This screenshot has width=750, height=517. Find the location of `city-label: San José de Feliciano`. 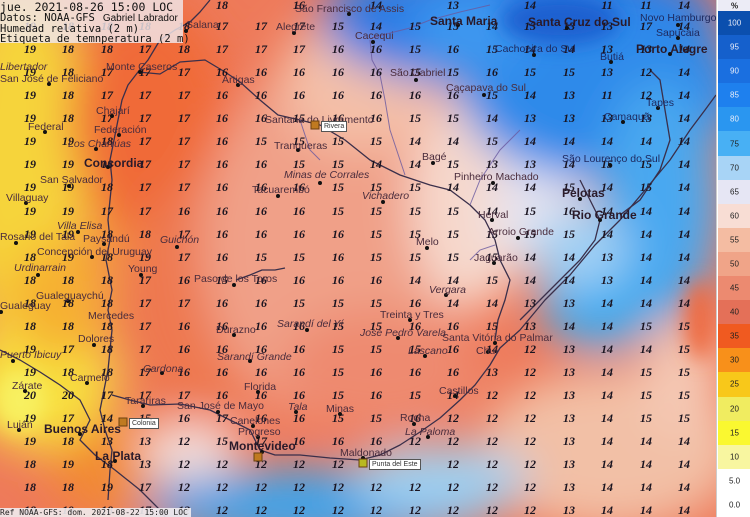

city-label: San José de Feliciano is located at coordinates (52, 79).